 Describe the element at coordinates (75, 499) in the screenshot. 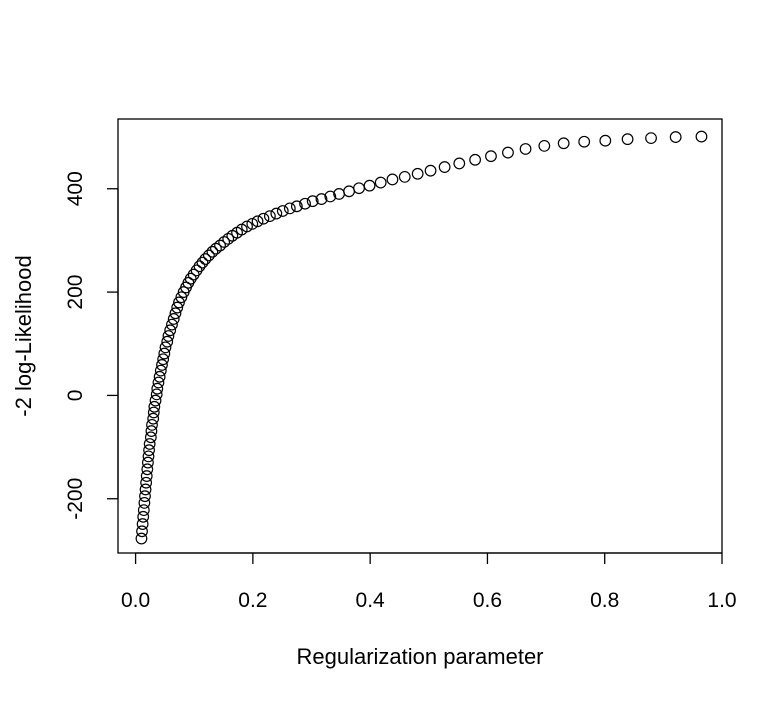

I see `y-tick-label: -200` at that location.